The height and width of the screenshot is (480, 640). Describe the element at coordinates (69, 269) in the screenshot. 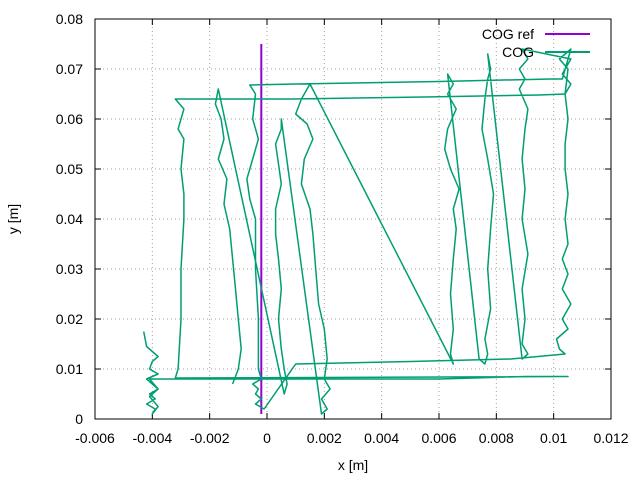

I see `y-tick-label: 0.03` at that location.